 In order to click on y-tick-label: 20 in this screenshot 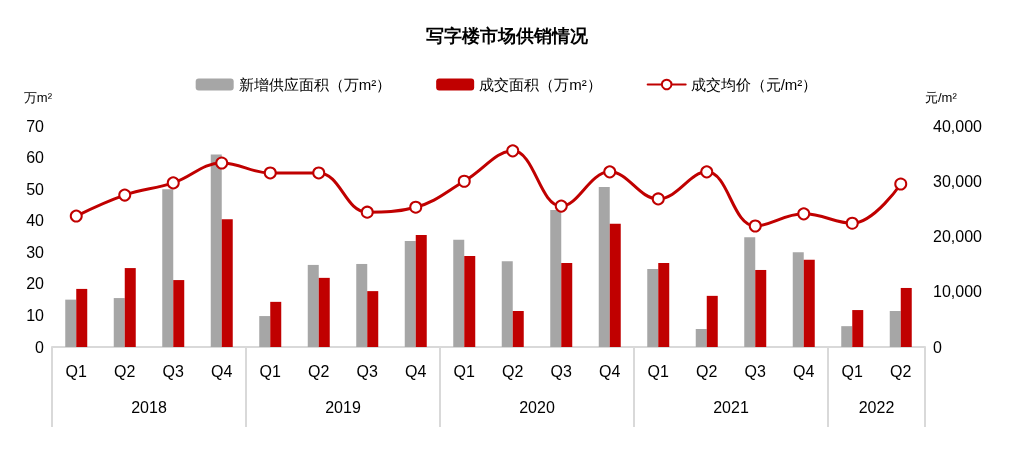, I will do `click(35, 284)`.